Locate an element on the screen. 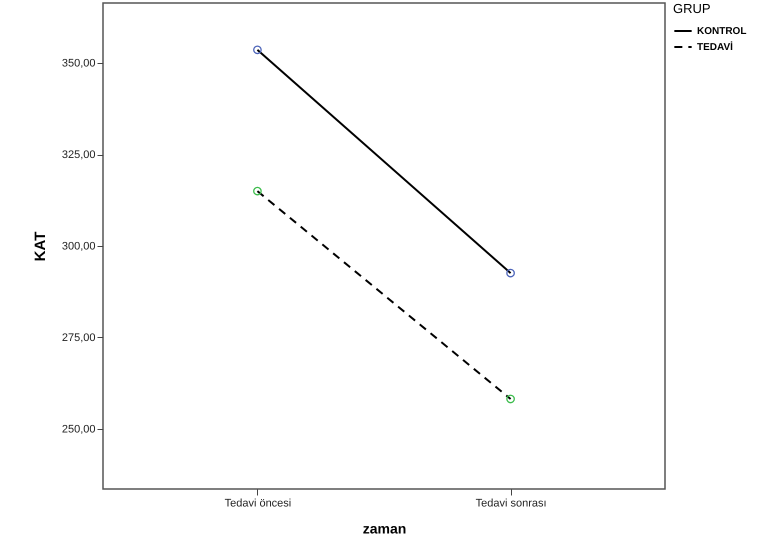  y-tick-label: 250,00 is located at coordinates (79, 429).